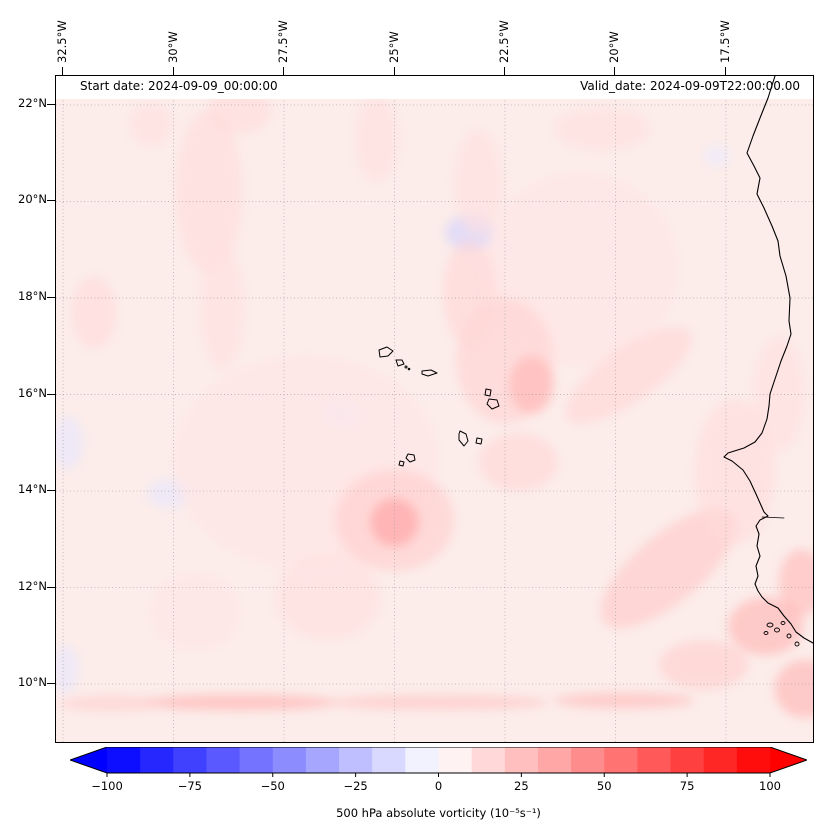 This screenshot has width=837, height=839. Describe the element at coordinates (773, 517) in the screenshot. I see `gambia-river-line` at that location.